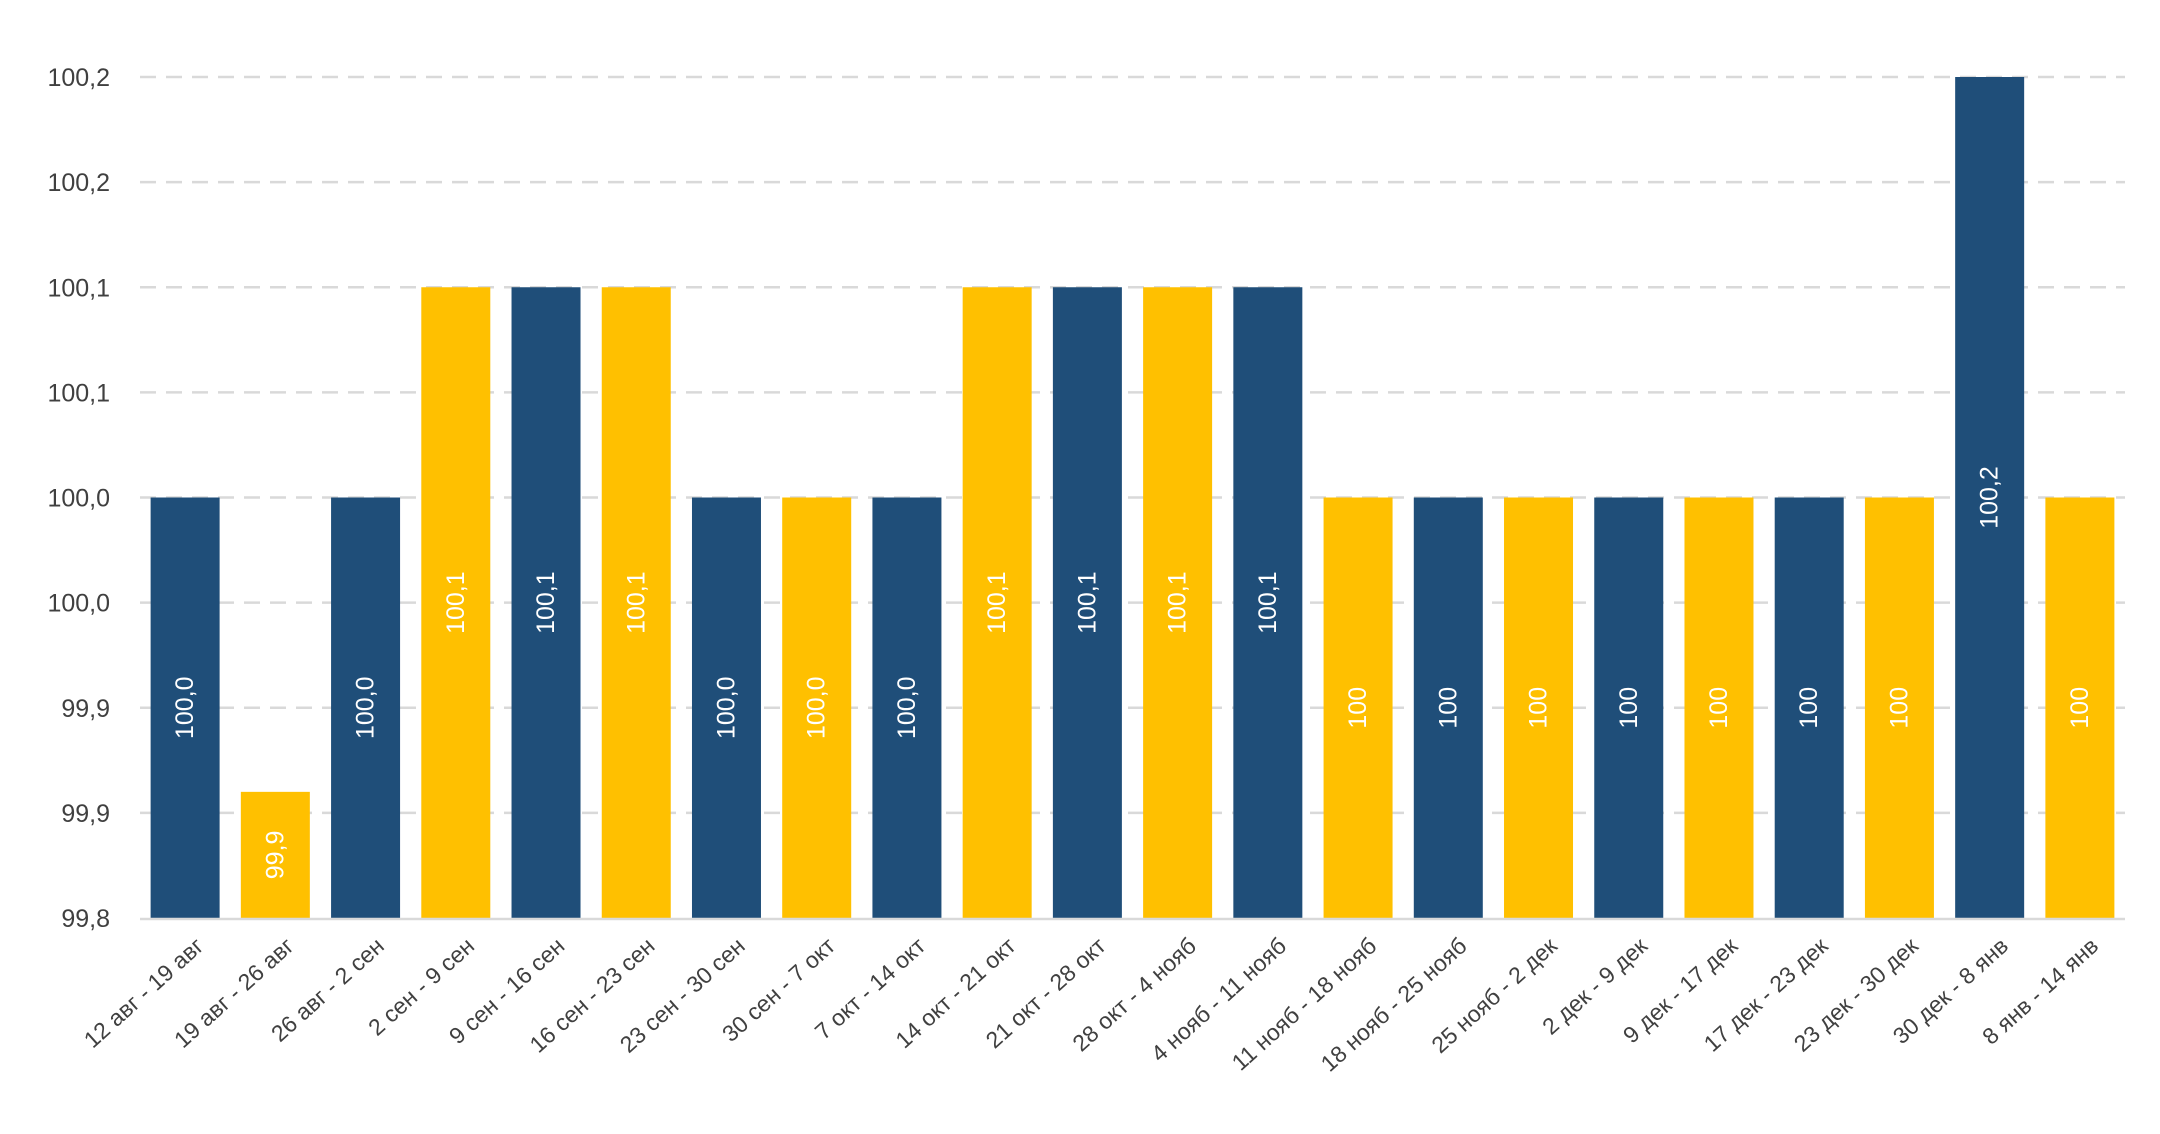 The height and width of the screenshot is (1134, 2160). I want to click on data-label: 100,2, so click(1990, 497).